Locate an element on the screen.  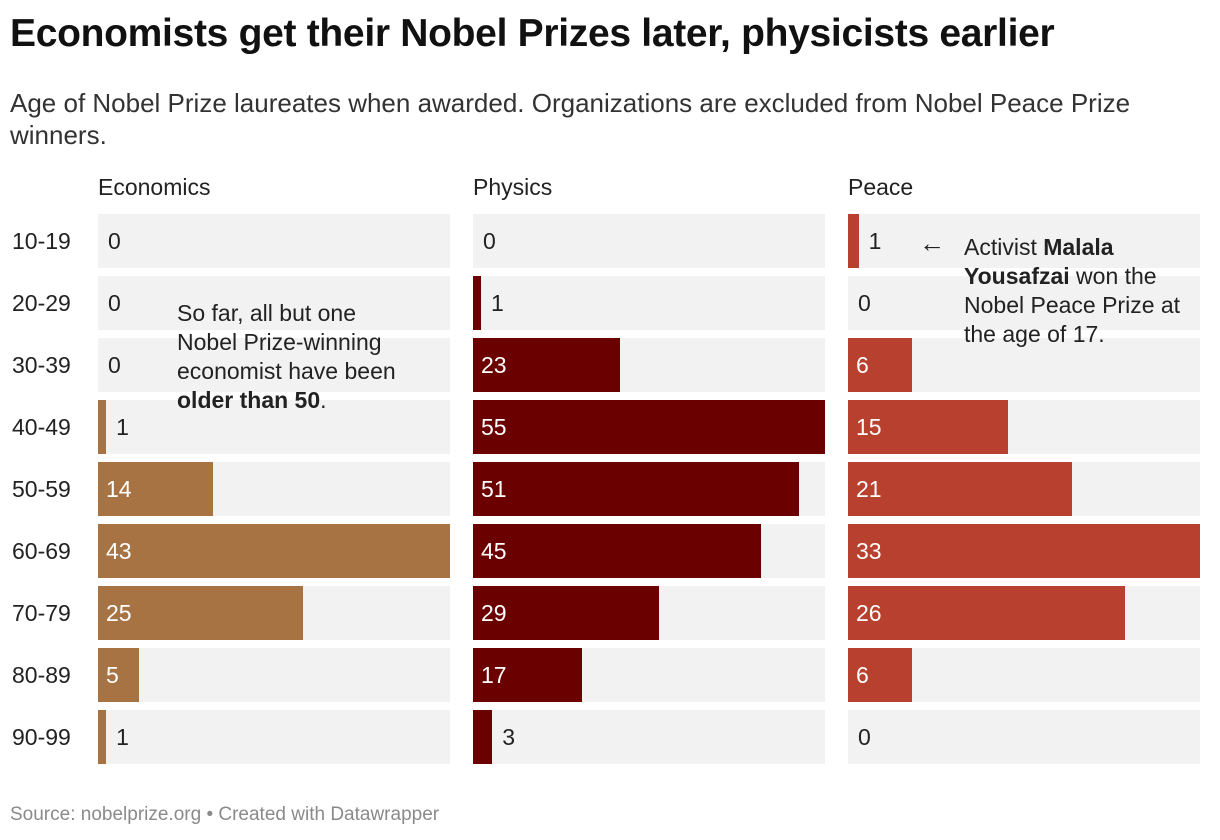
peace-bar-track: 26 is located at coordinates (1024, 613).